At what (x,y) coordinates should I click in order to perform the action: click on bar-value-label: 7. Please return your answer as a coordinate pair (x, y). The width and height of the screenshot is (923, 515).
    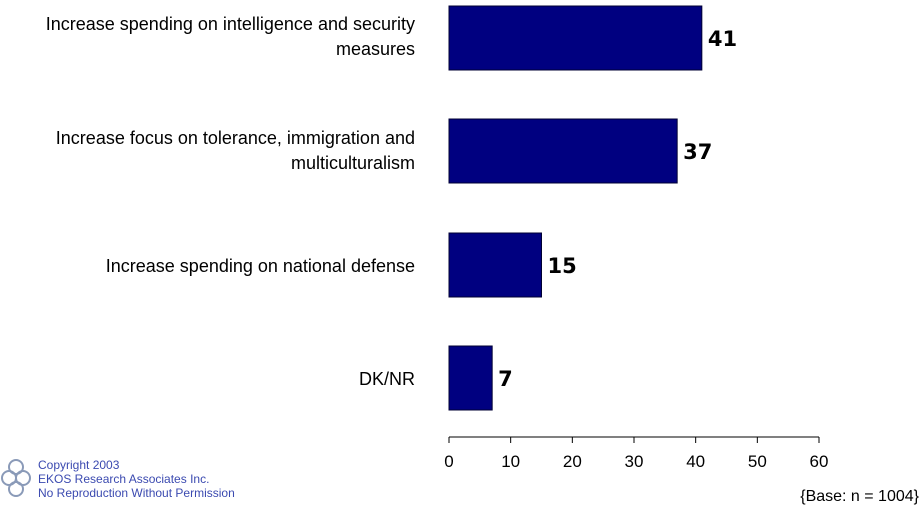
    Looking at the image, I should click on (505, 379).